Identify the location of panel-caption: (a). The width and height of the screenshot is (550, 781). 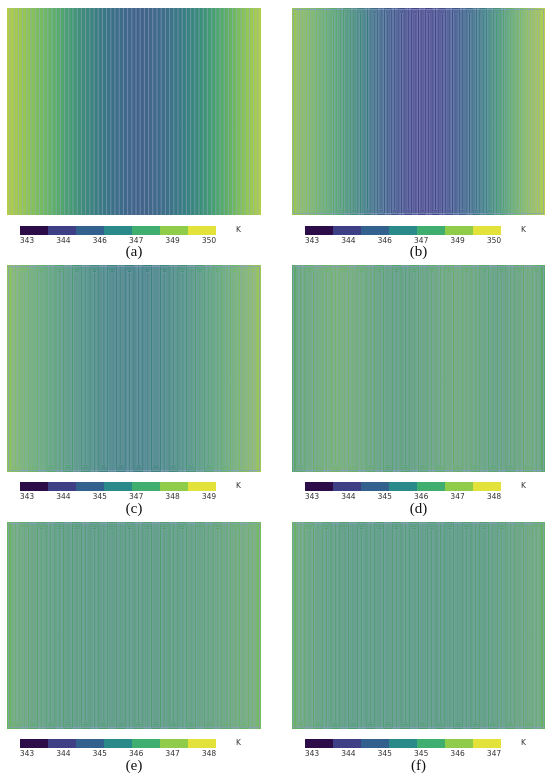
(134, 252).